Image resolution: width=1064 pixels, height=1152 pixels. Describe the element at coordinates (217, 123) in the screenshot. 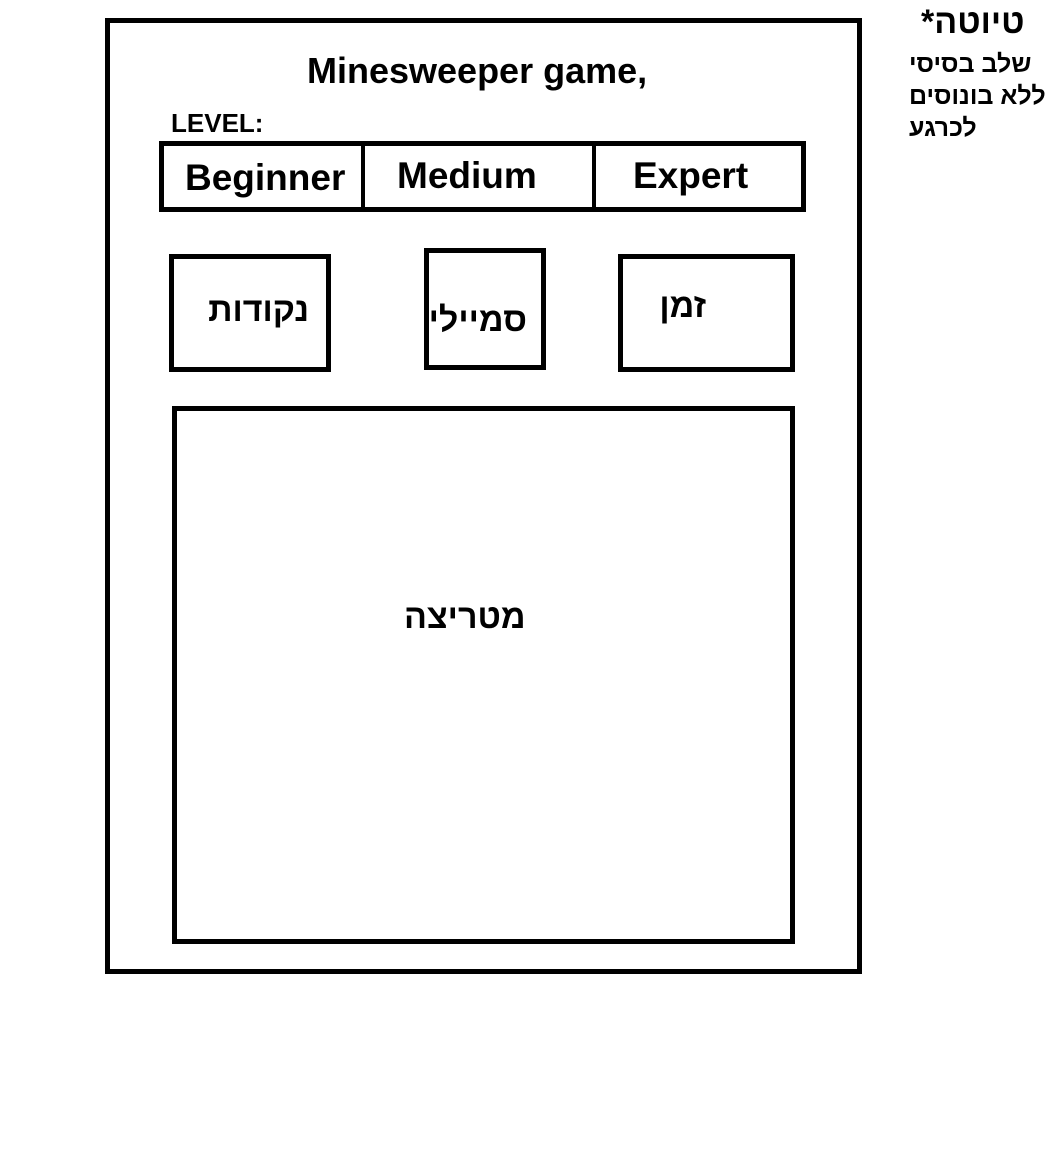

I see `level-label: LEVEL:` at that location.